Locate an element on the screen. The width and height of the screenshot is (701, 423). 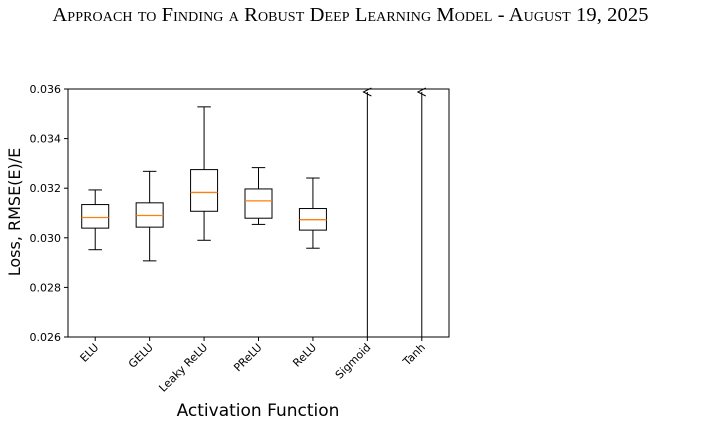
y-tick-label: 0.030 is located at coordinates (46, 238).